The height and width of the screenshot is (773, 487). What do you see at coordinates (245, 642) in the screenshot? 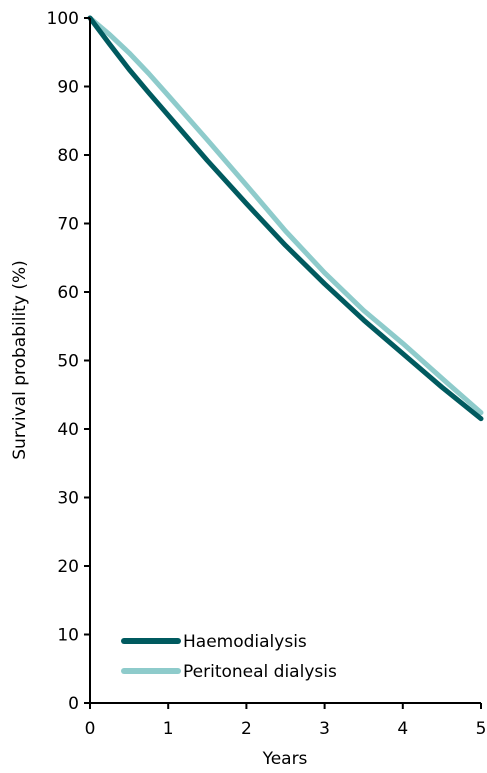
I see `legend-label-haemodialysis: Haemodialysis` at bounding box center [245, 642].